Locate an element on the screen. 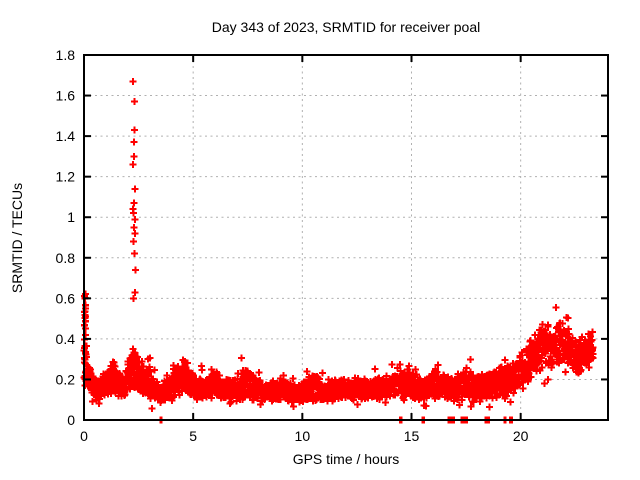 Image resolution: width=640 pixels, height=480 pixels. y-tick-label: 0.2 is located at coordinates (66, 379).